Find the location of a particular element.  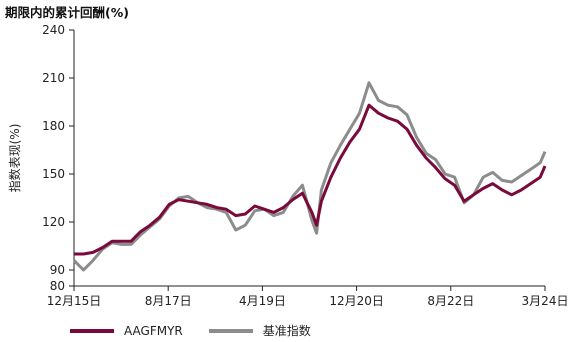

y-tick-label: 180 is located at coordinates (53, 126).